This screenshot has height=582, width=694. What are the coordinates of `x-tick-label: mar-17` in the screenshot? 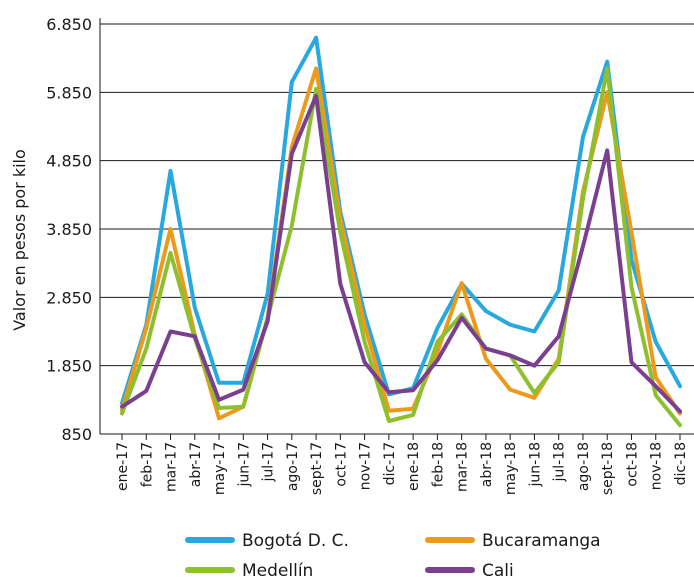 It's located at (172, 467).